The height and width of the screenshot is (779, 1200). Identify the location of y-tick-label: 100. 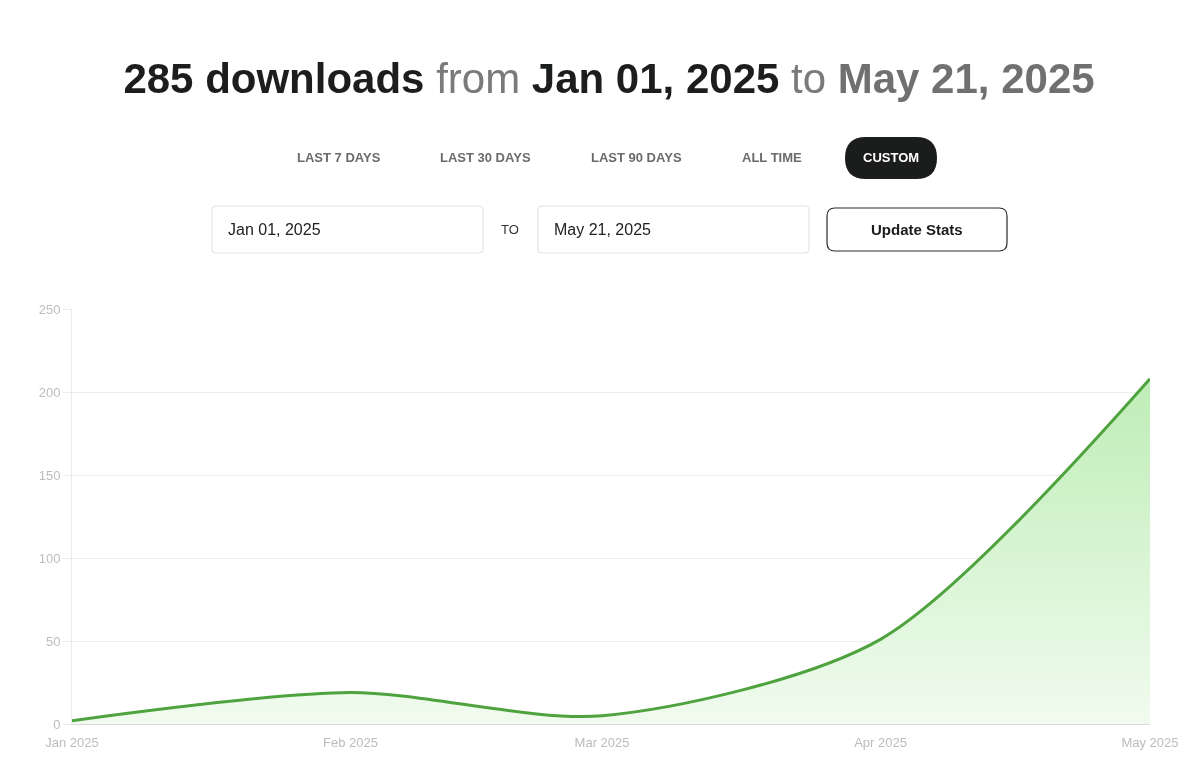
(49, 558).